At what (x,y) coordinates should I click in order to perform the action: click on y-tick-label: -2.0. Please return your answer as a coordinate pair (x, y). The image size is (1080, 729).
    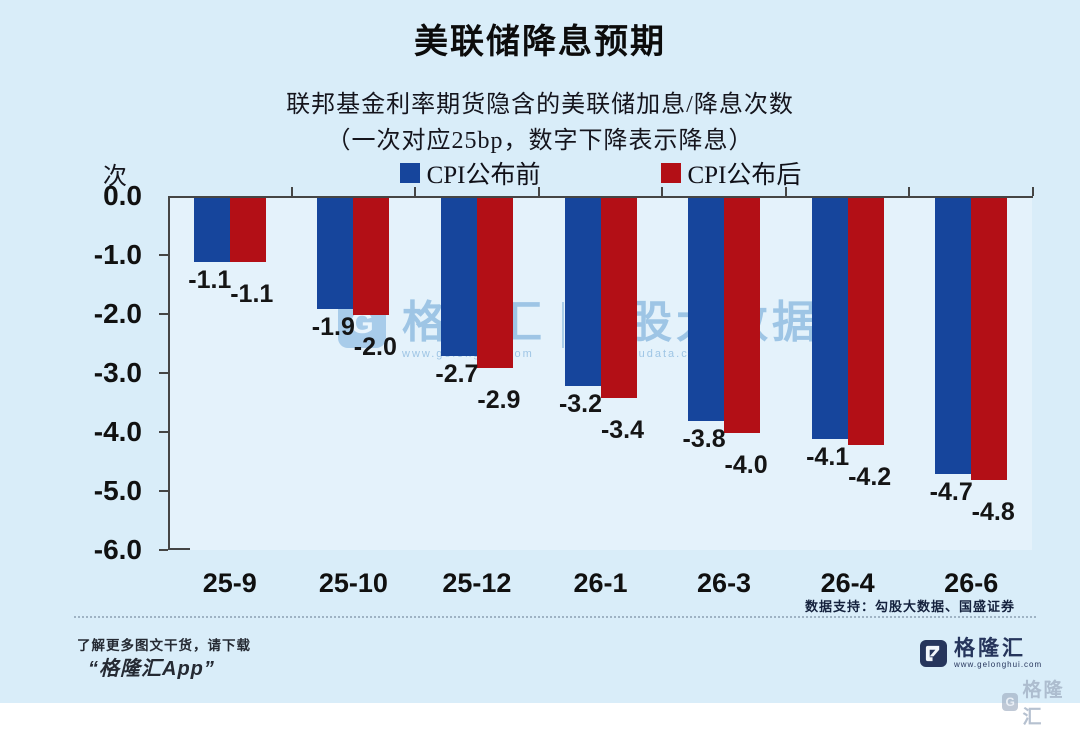
    Looking at the image, I should click on (117, 313).